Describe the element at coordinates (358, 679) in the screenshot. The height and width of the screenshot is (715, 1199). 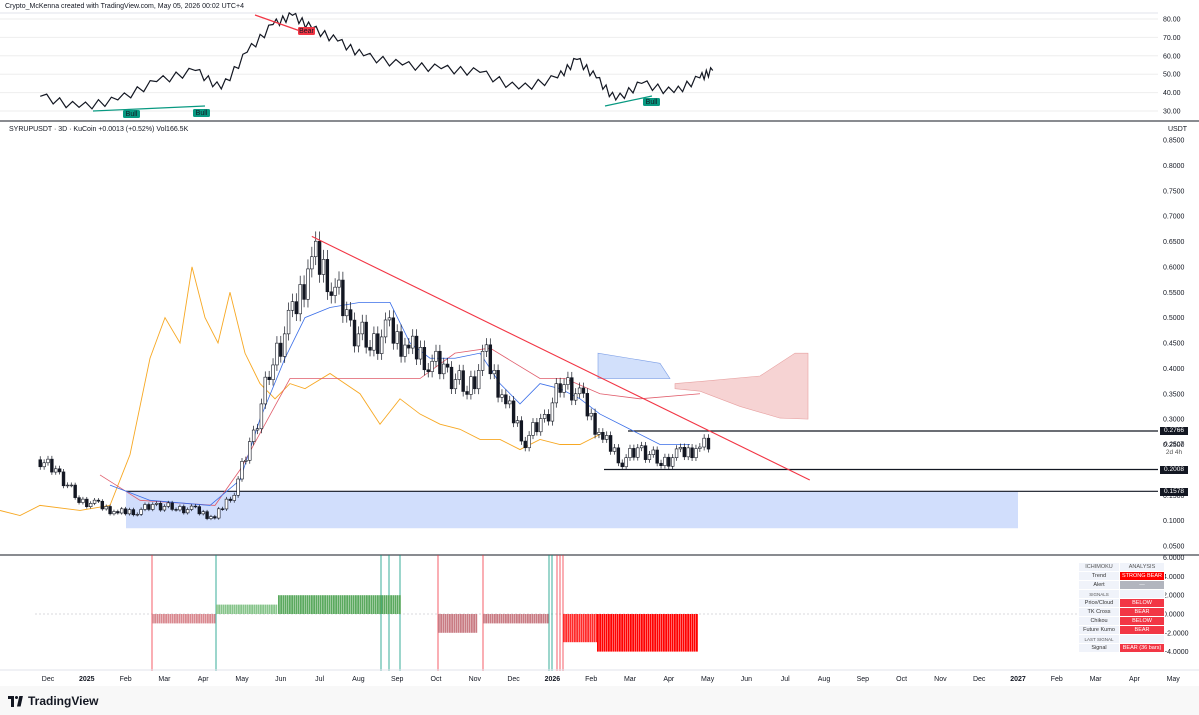
I see `time-axis-label: Aug` at that location.